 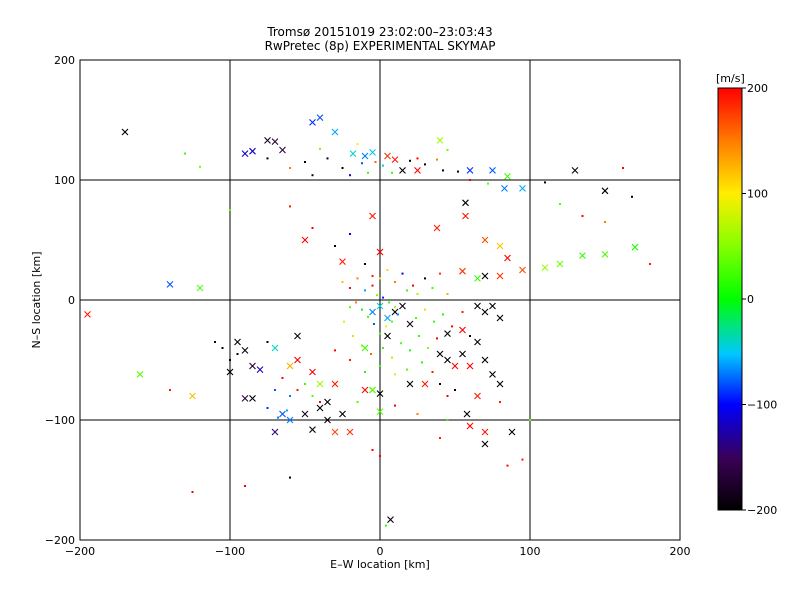 I want to click on x-axis-label: E–W location [km], so click(x=380, y=564).